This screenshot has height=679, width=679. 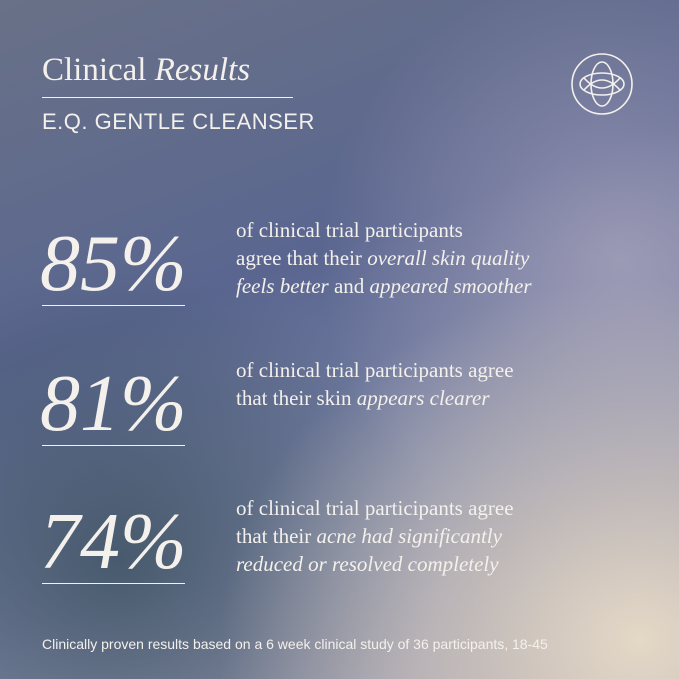 I want to click on text-segment: appears clearer, so click(x=423, y=398).